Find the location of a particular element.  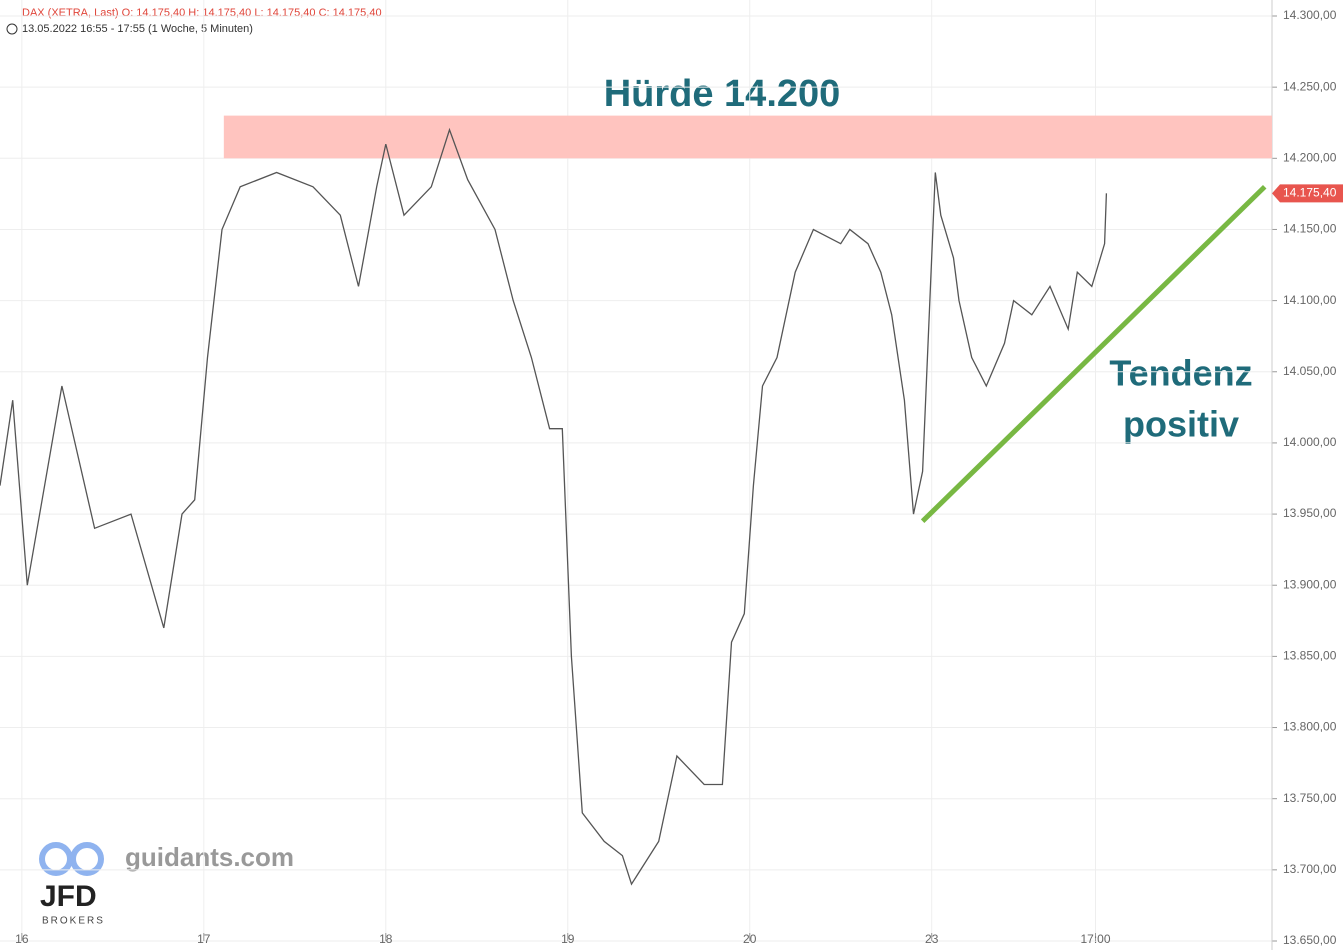

y-tick-label: 14.150,00 is located at coordinates (1310, 229).